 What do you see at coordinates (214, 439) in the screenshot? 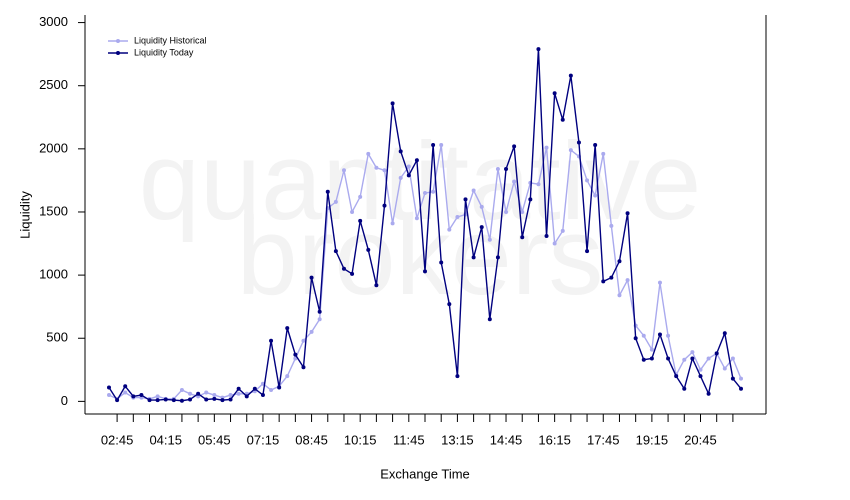
I see `x-tick-label: 05:45` at bounding box center [214, 439].